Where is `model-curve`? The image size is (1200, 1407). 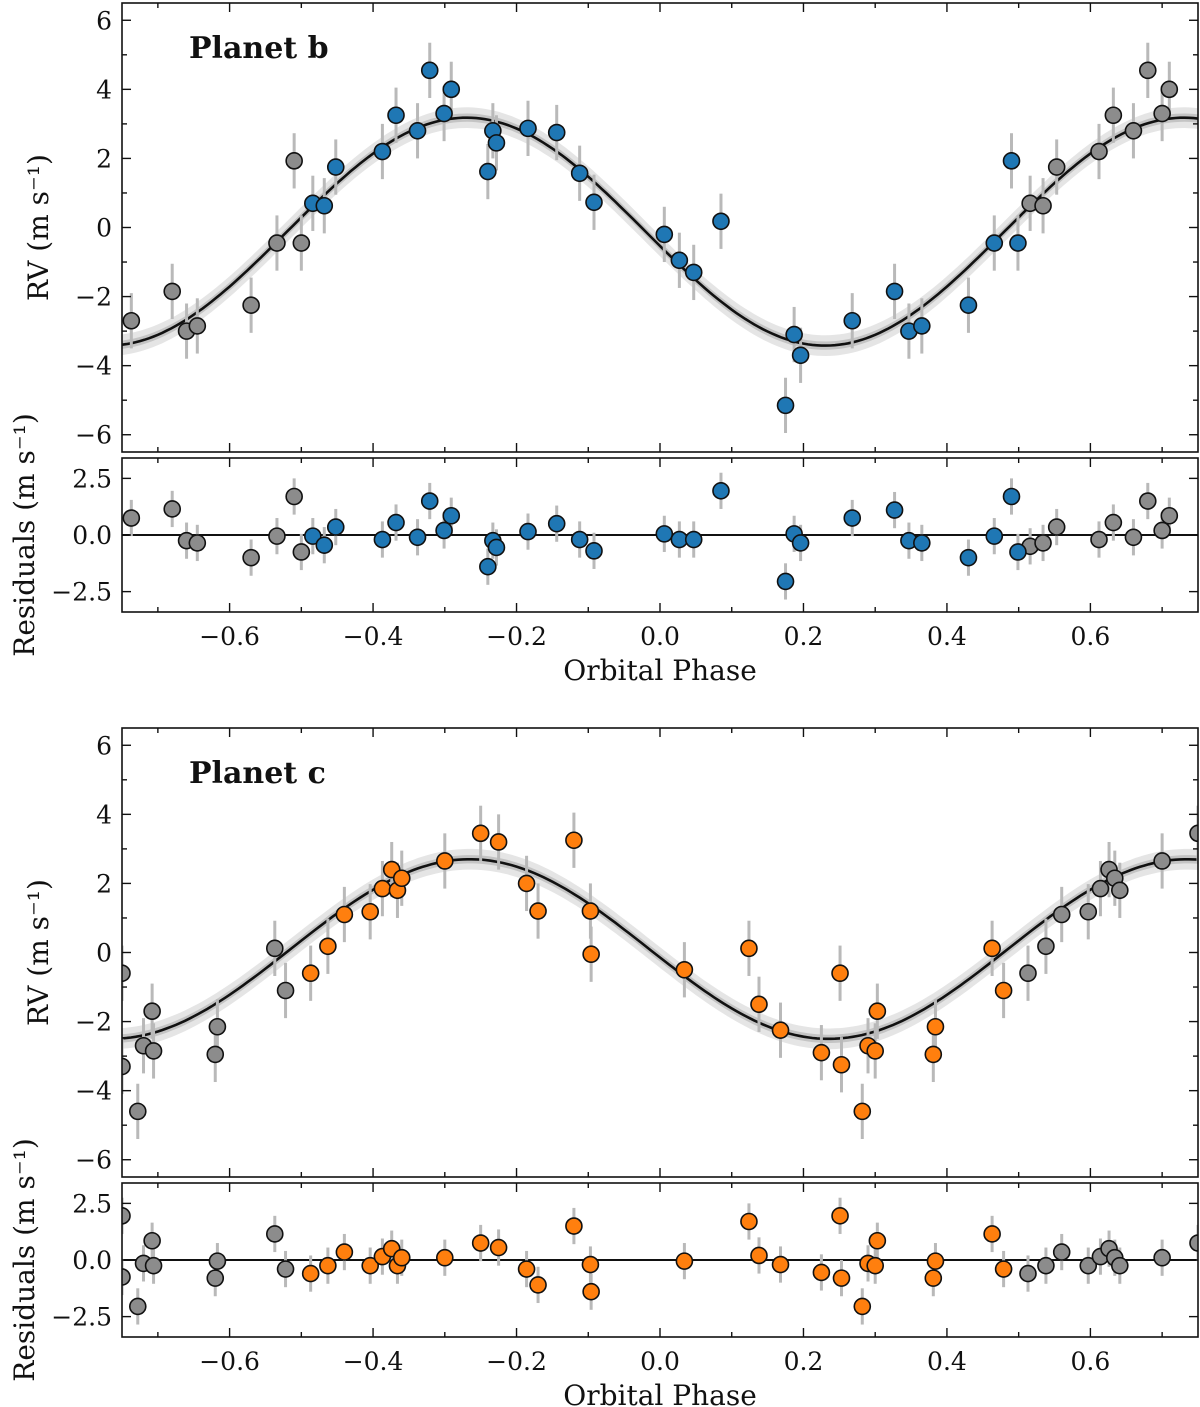
model-curve is located at coordinates (660, 949).